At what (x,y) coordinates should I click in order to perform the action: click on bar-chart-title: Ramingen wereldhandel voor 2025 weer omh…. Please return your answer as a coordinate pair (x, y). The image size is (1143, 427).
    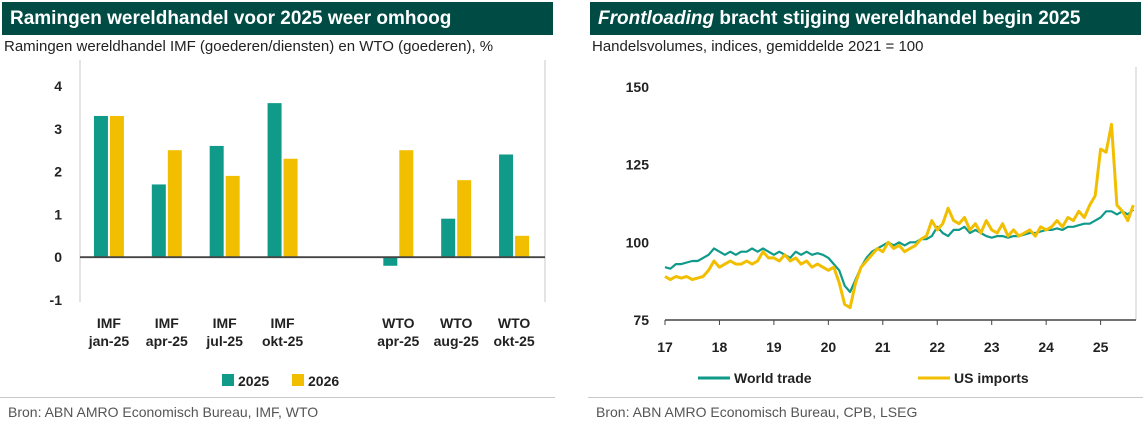
    Looking at the image, I should click on (277, 18).